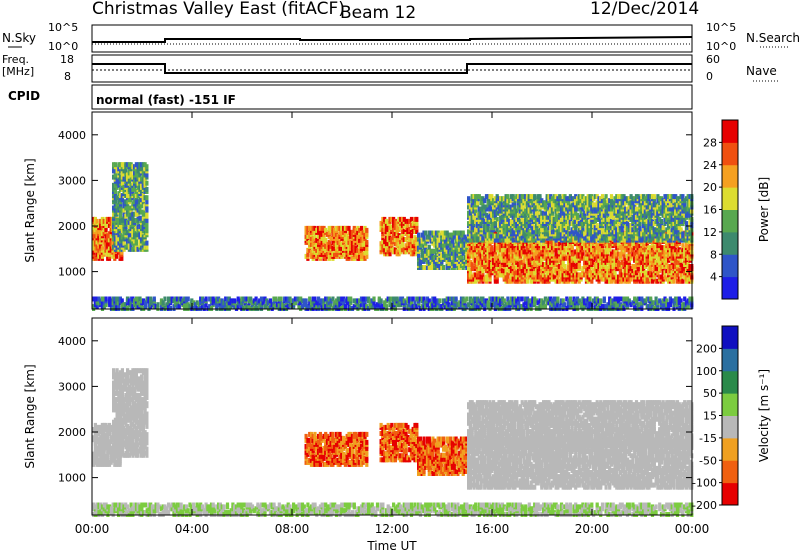  What do you see at coordinates (378, 13) in the screenshot?
I see `beam-label: Beam 12` at bounding box center [378, 13].